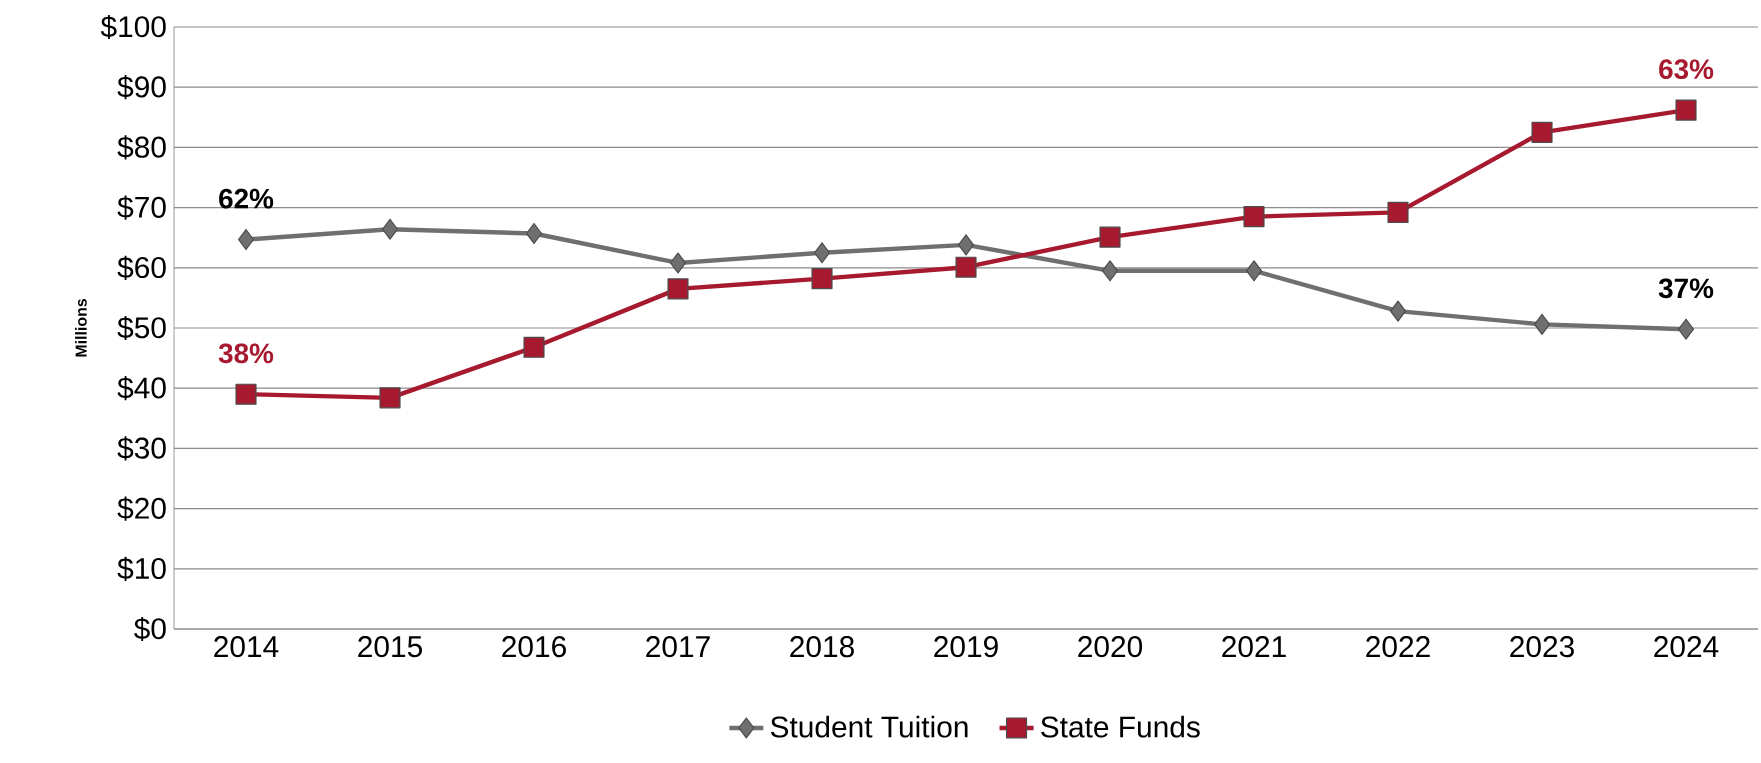  I want to click on x-tick-label: 2024, so click(1686, 647).